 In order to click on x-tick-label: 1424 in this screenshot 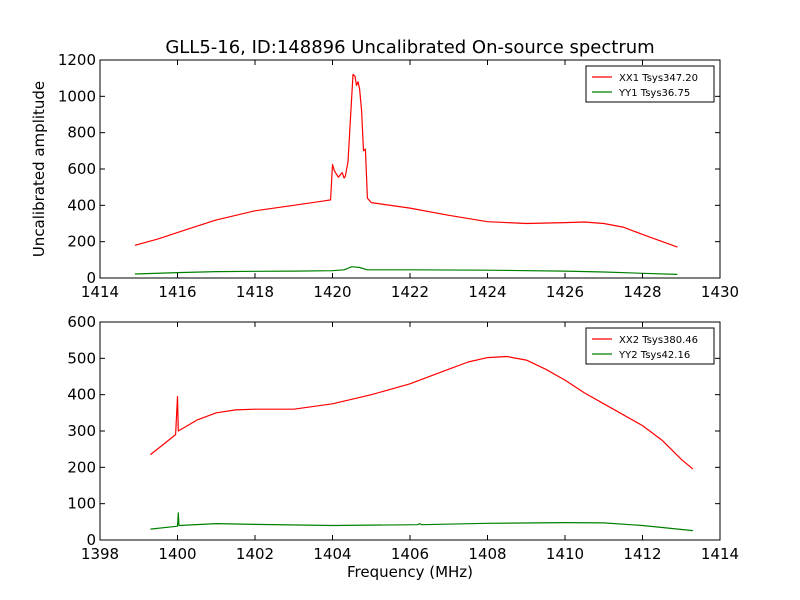, I will do `click(487, 292)`.